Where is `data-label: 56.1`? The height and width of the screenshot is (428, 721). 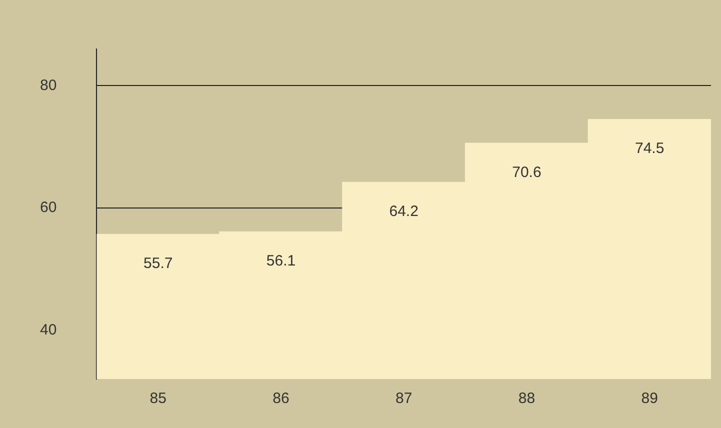 data-label: 56.1 is located at coordinates (281, 261).